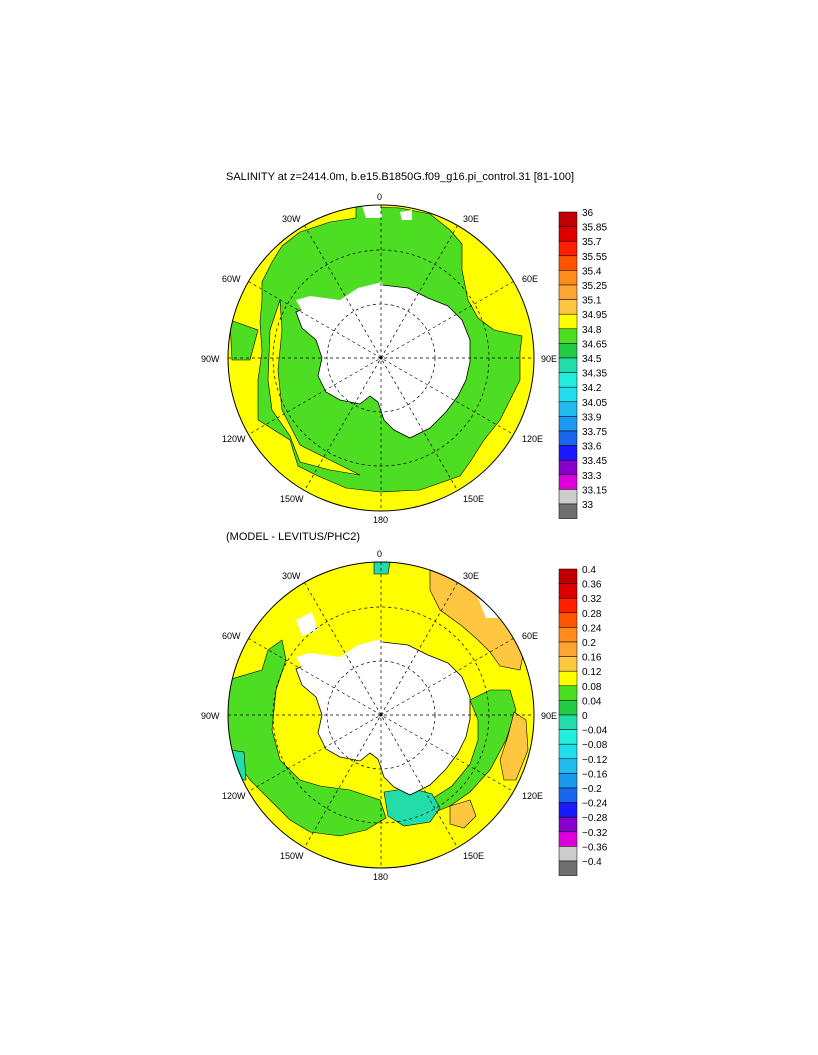 This screenshot has height=1055, width=818. I want to click on colorbar-label: 34.65, so click(594, 344).